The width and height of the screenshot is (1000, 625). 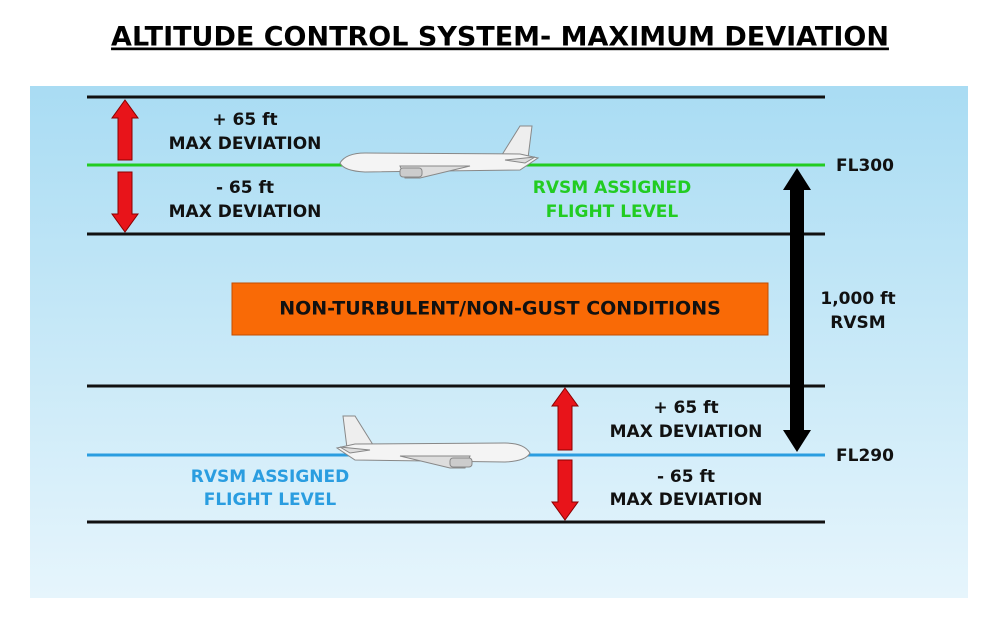 What do you see at coordinates (857, 299) in the screenshot?
I see `separation-label: 1,000 ft` at bounding box center [857, 299].